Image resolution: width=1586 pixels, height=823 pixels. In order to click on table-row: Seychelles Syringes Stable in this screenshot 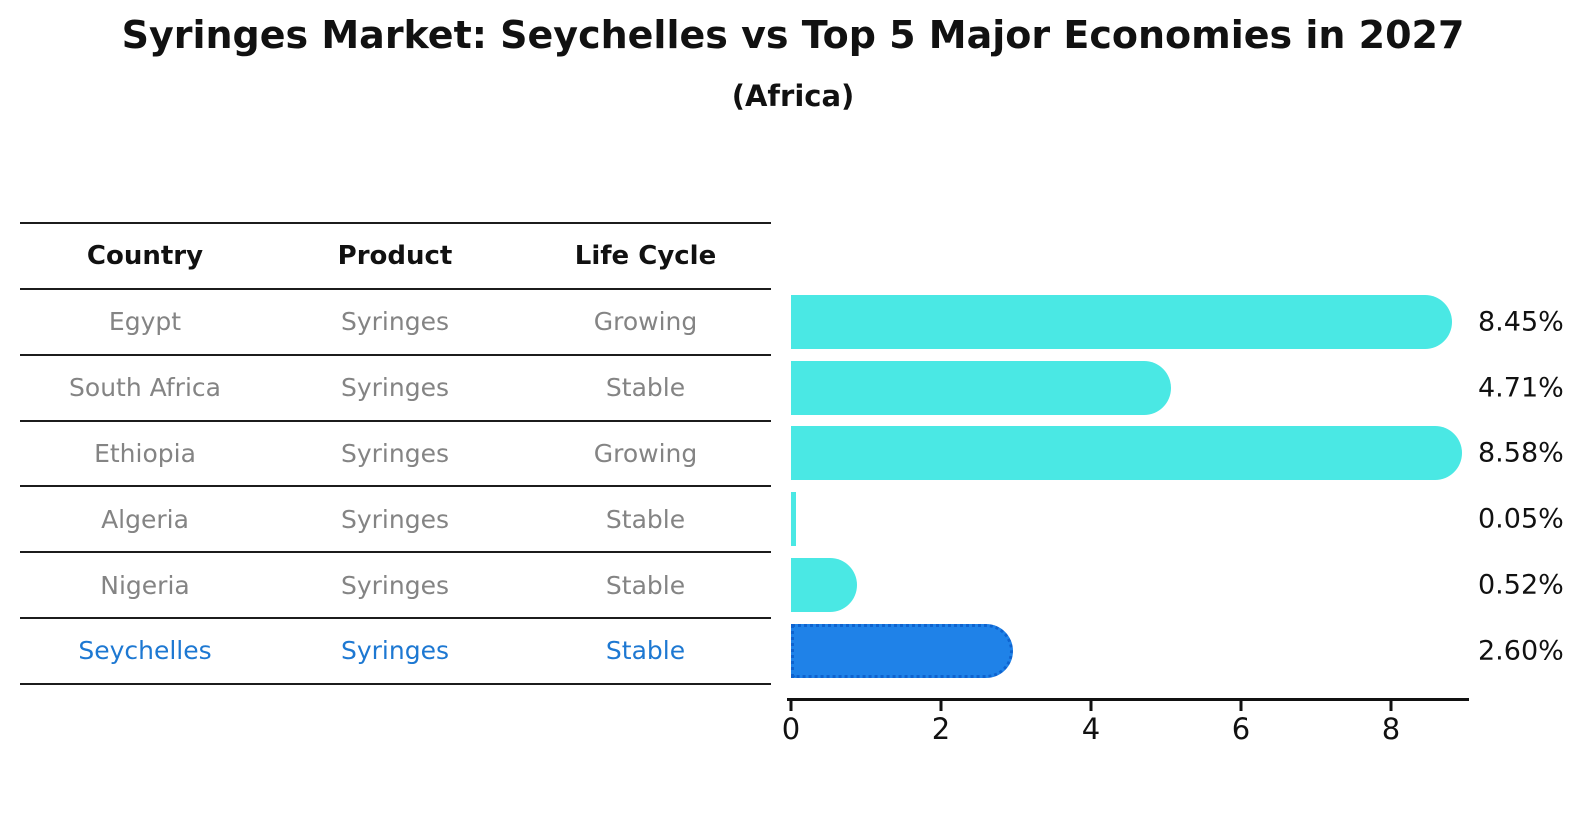, I will do `click(395, 649)`.